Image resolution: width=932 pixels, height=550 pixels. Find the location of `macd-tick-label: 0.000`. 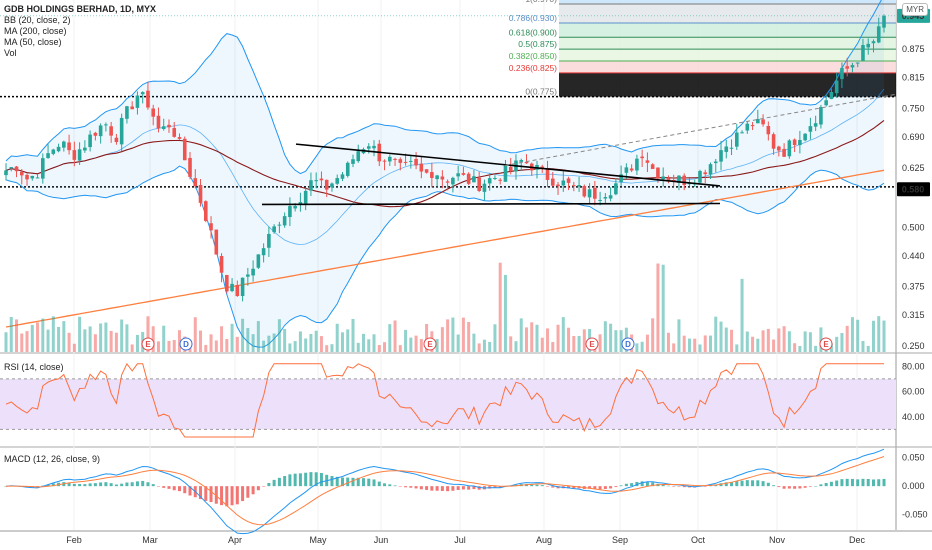

macd-tick-label: 0.000 is located at coordinates (913, 486).